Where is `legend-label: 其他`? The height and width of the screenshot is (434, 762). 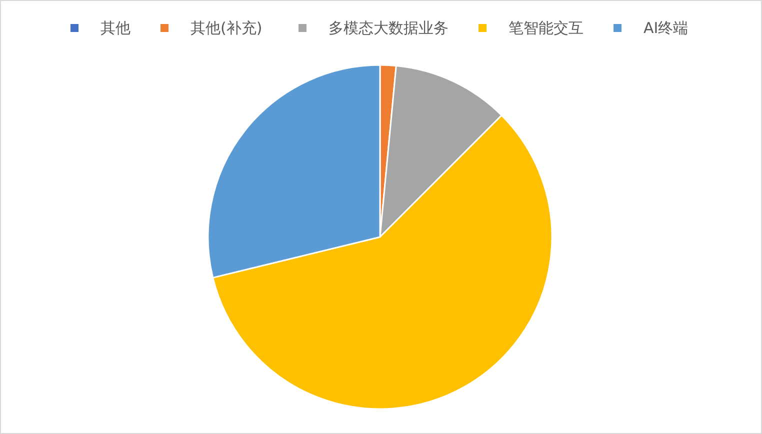
legend-label: 其他 is located at coordinates (115, 28).